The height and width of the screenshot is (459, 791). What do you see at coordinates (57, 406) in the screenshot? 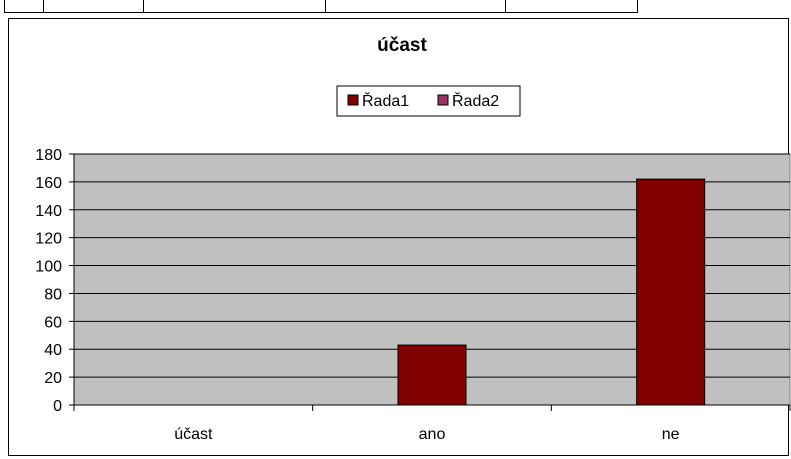
I see `y-tick-label: 0` at bounding box center [57, 406].